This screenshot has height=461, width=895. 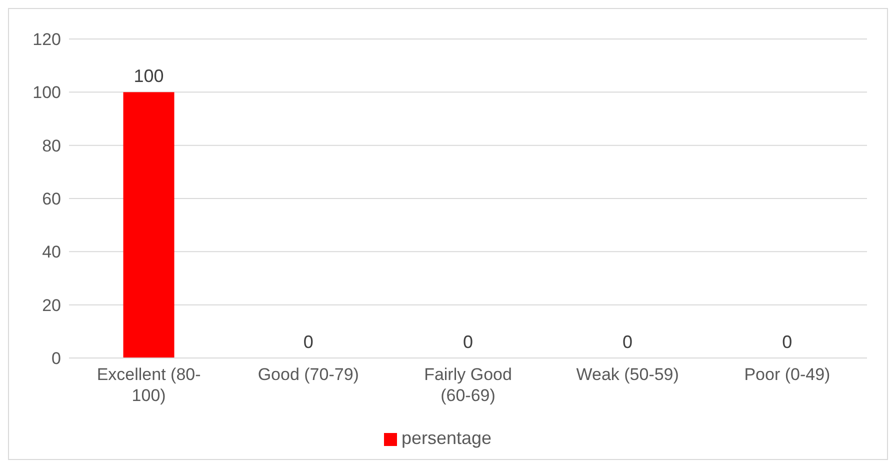 I want to click on data-label: 100, so click(x=149, y=76).